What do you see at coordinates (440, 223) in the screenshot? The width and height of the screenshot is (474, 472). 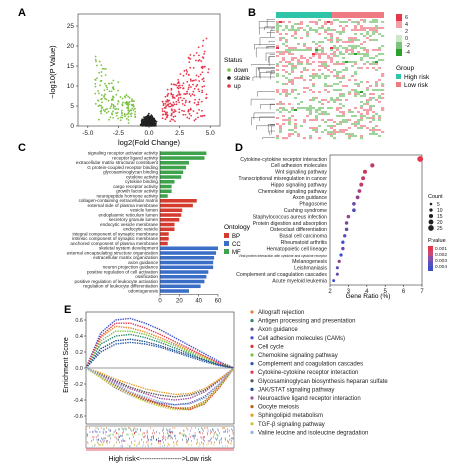 I see `kegg-size-legend-label: 20` at bounding box center [440, 223].